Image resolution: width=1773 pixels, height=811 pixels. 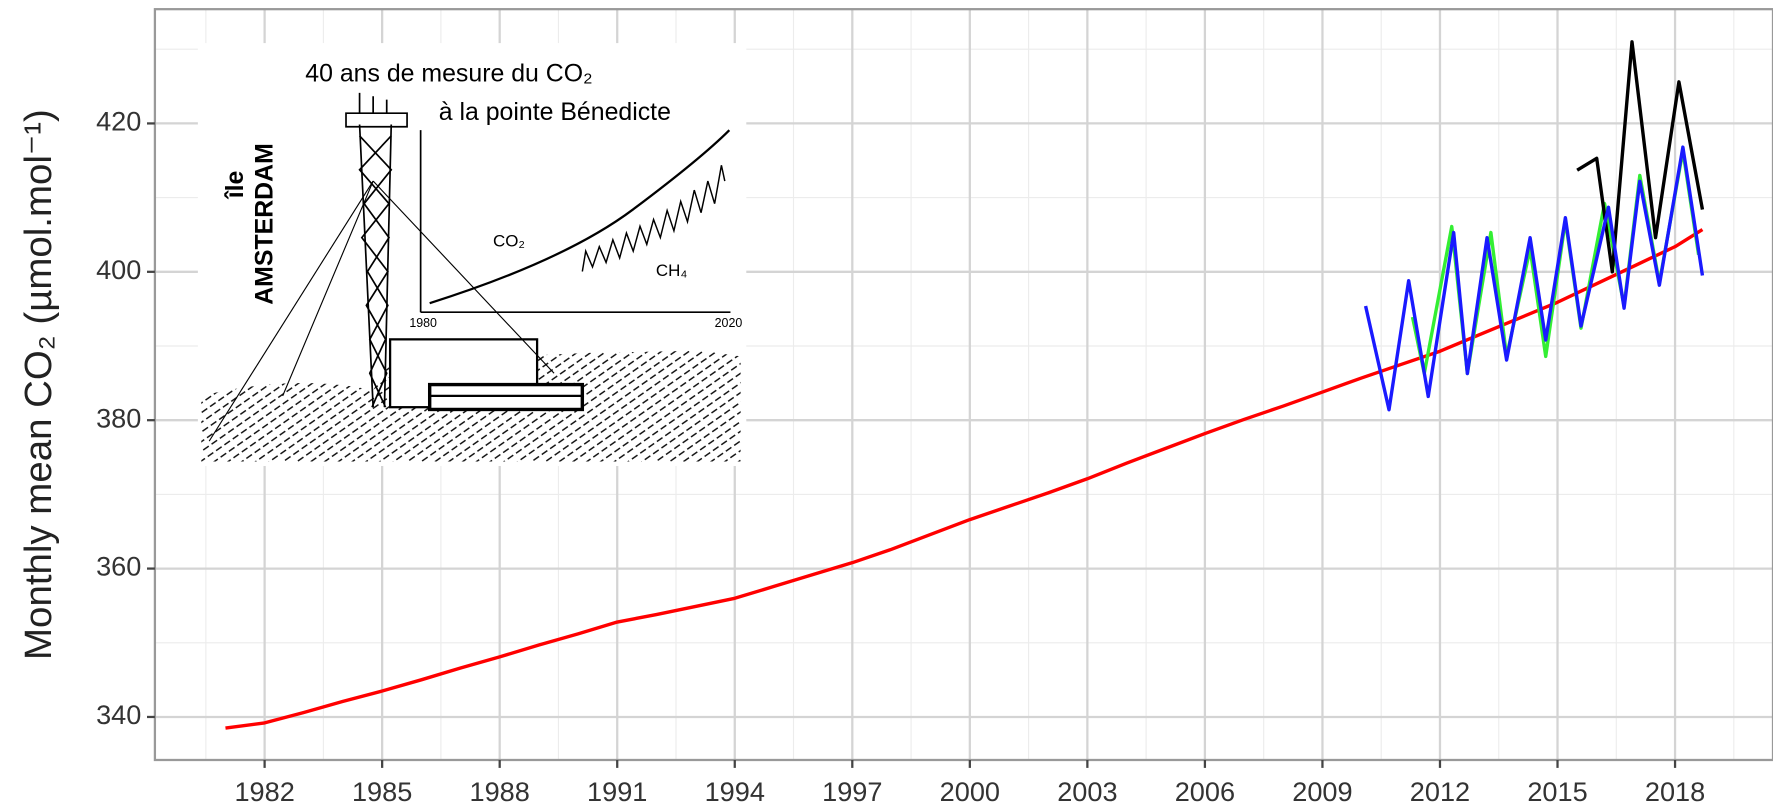 I want to click on x-tick-label: 2009, so click(x=1322, y=791).